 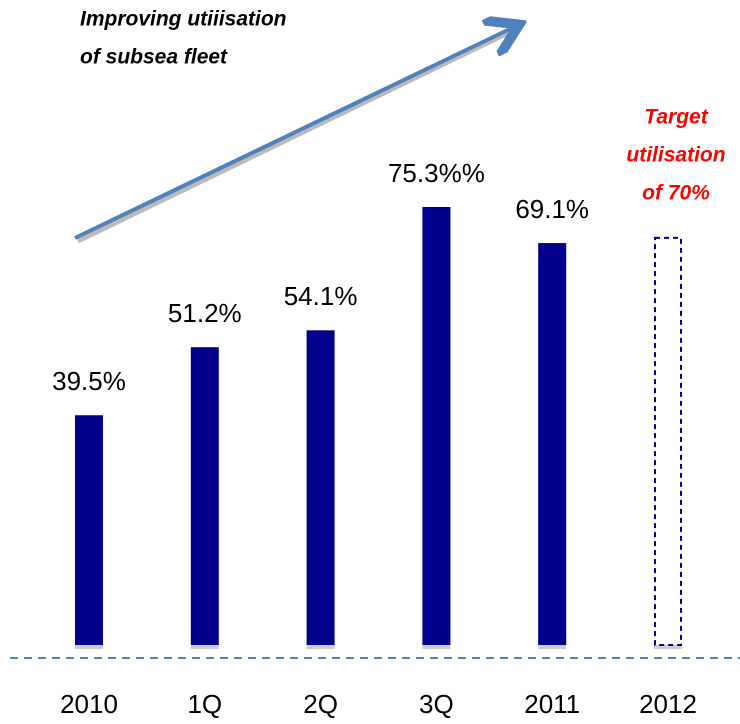 I want to click on value-label: 75.3%%, so click(x=436, y=173).